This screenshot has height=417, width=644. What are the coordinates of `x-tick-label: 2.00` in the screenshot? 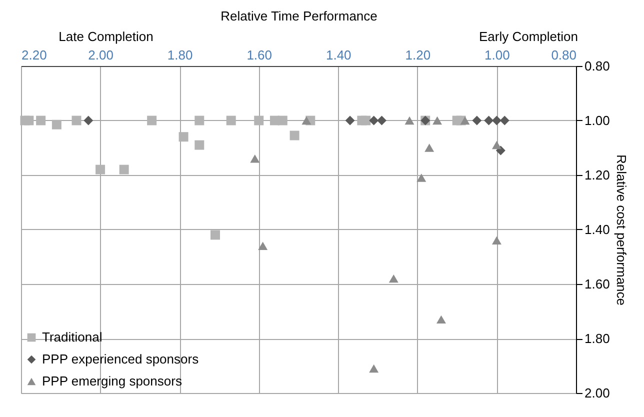 It's located at (101, 55).